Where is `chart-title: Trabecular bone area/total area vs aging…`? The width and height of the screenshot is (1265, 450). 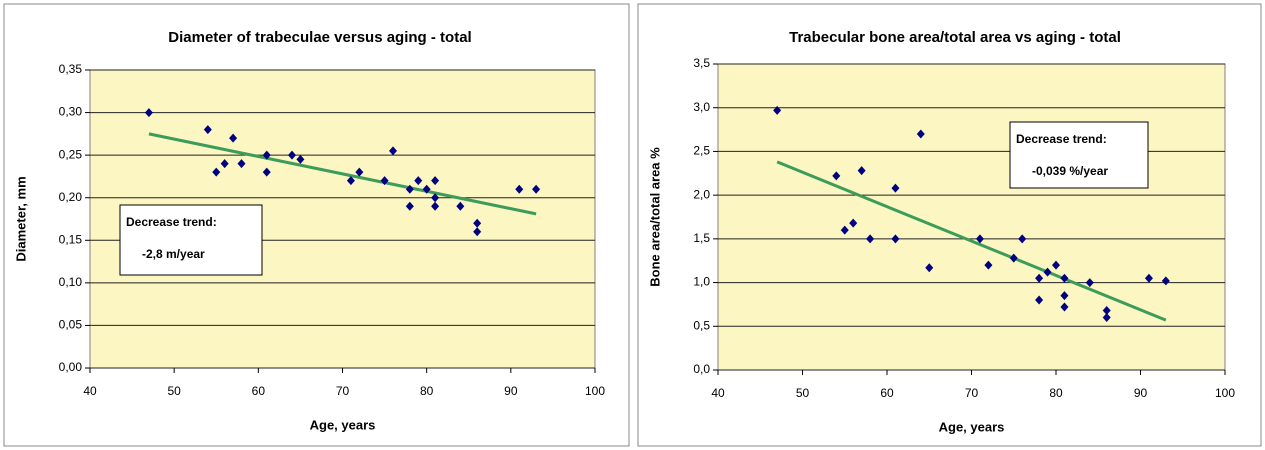
chart-title: Trabecular bone area/total area vs aging… is located at coordinates (955, 37).